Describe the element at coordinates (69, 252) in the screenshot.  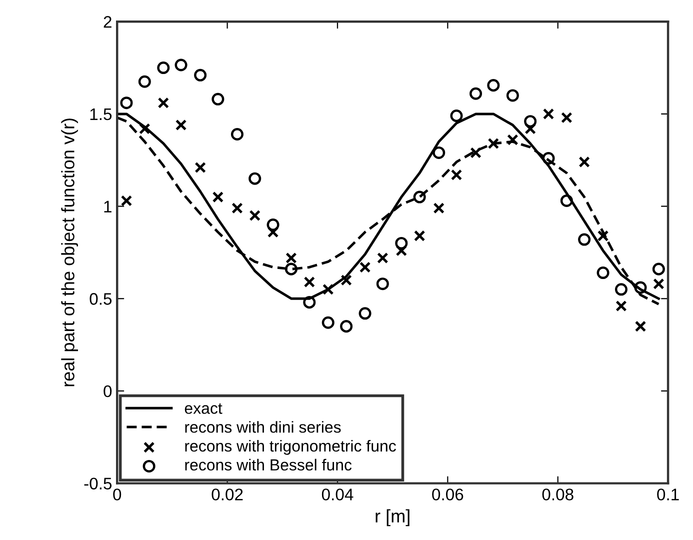
I see `y-axis-title: real part of the object function v(r)` at that location.